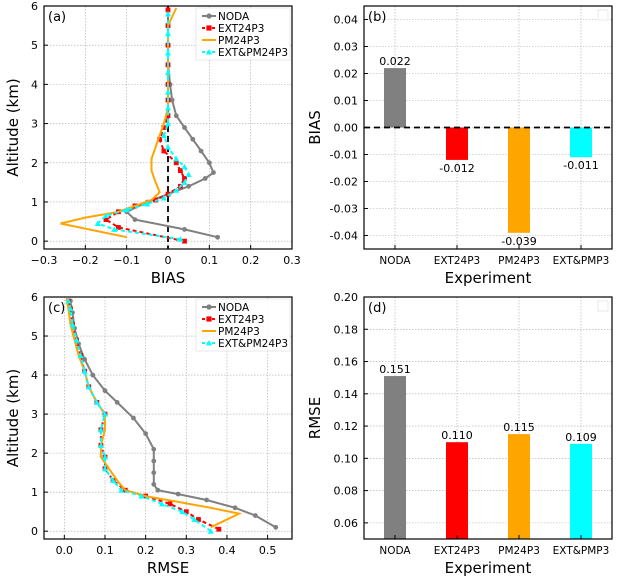 Image resolution: width=624 pixels, height=576 pixels. Describe the element at coordinates (34, 492) in the screenshot. I see `y-tick-label: 1` at that location.